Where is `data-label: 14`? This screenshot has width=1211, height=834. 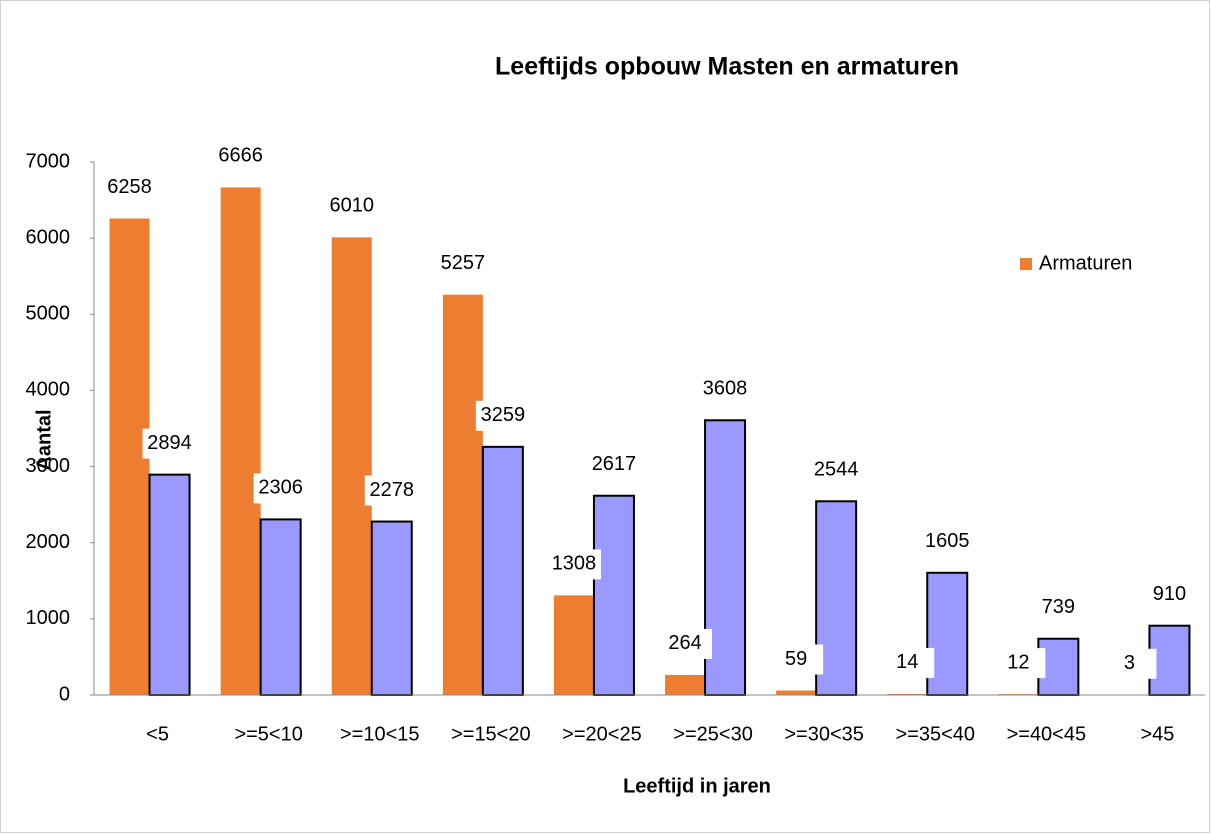
data-label: 14 is located at coordinates (907, 662).